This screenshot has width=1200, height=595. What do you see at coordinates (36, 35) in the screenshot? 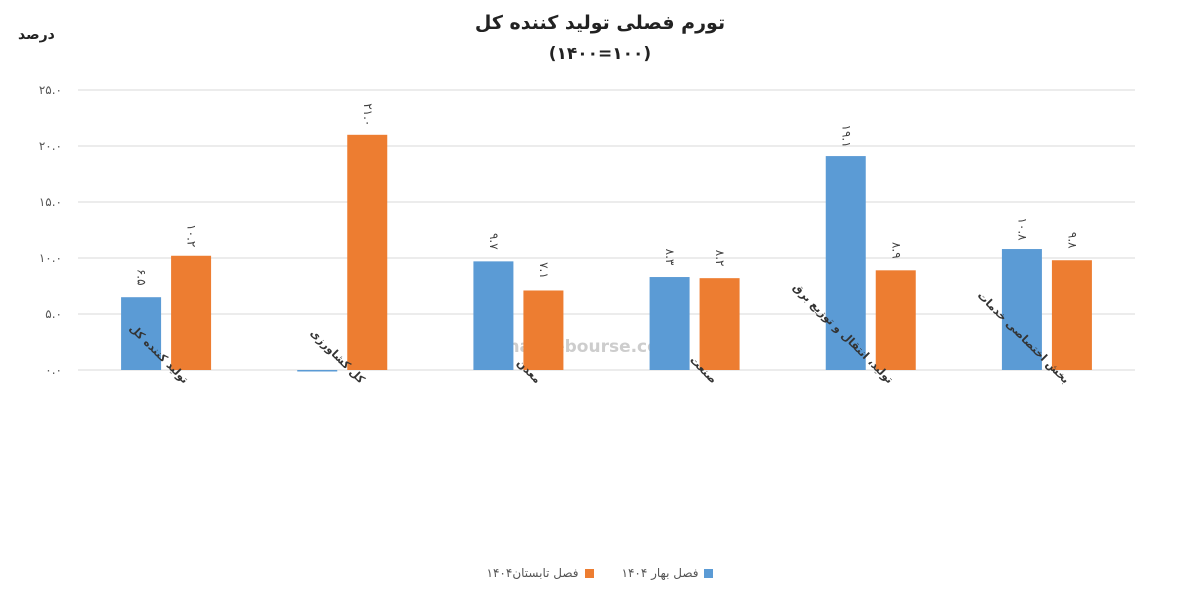
I see `y-axis-label: درصد` at bounding box center [36, 35].